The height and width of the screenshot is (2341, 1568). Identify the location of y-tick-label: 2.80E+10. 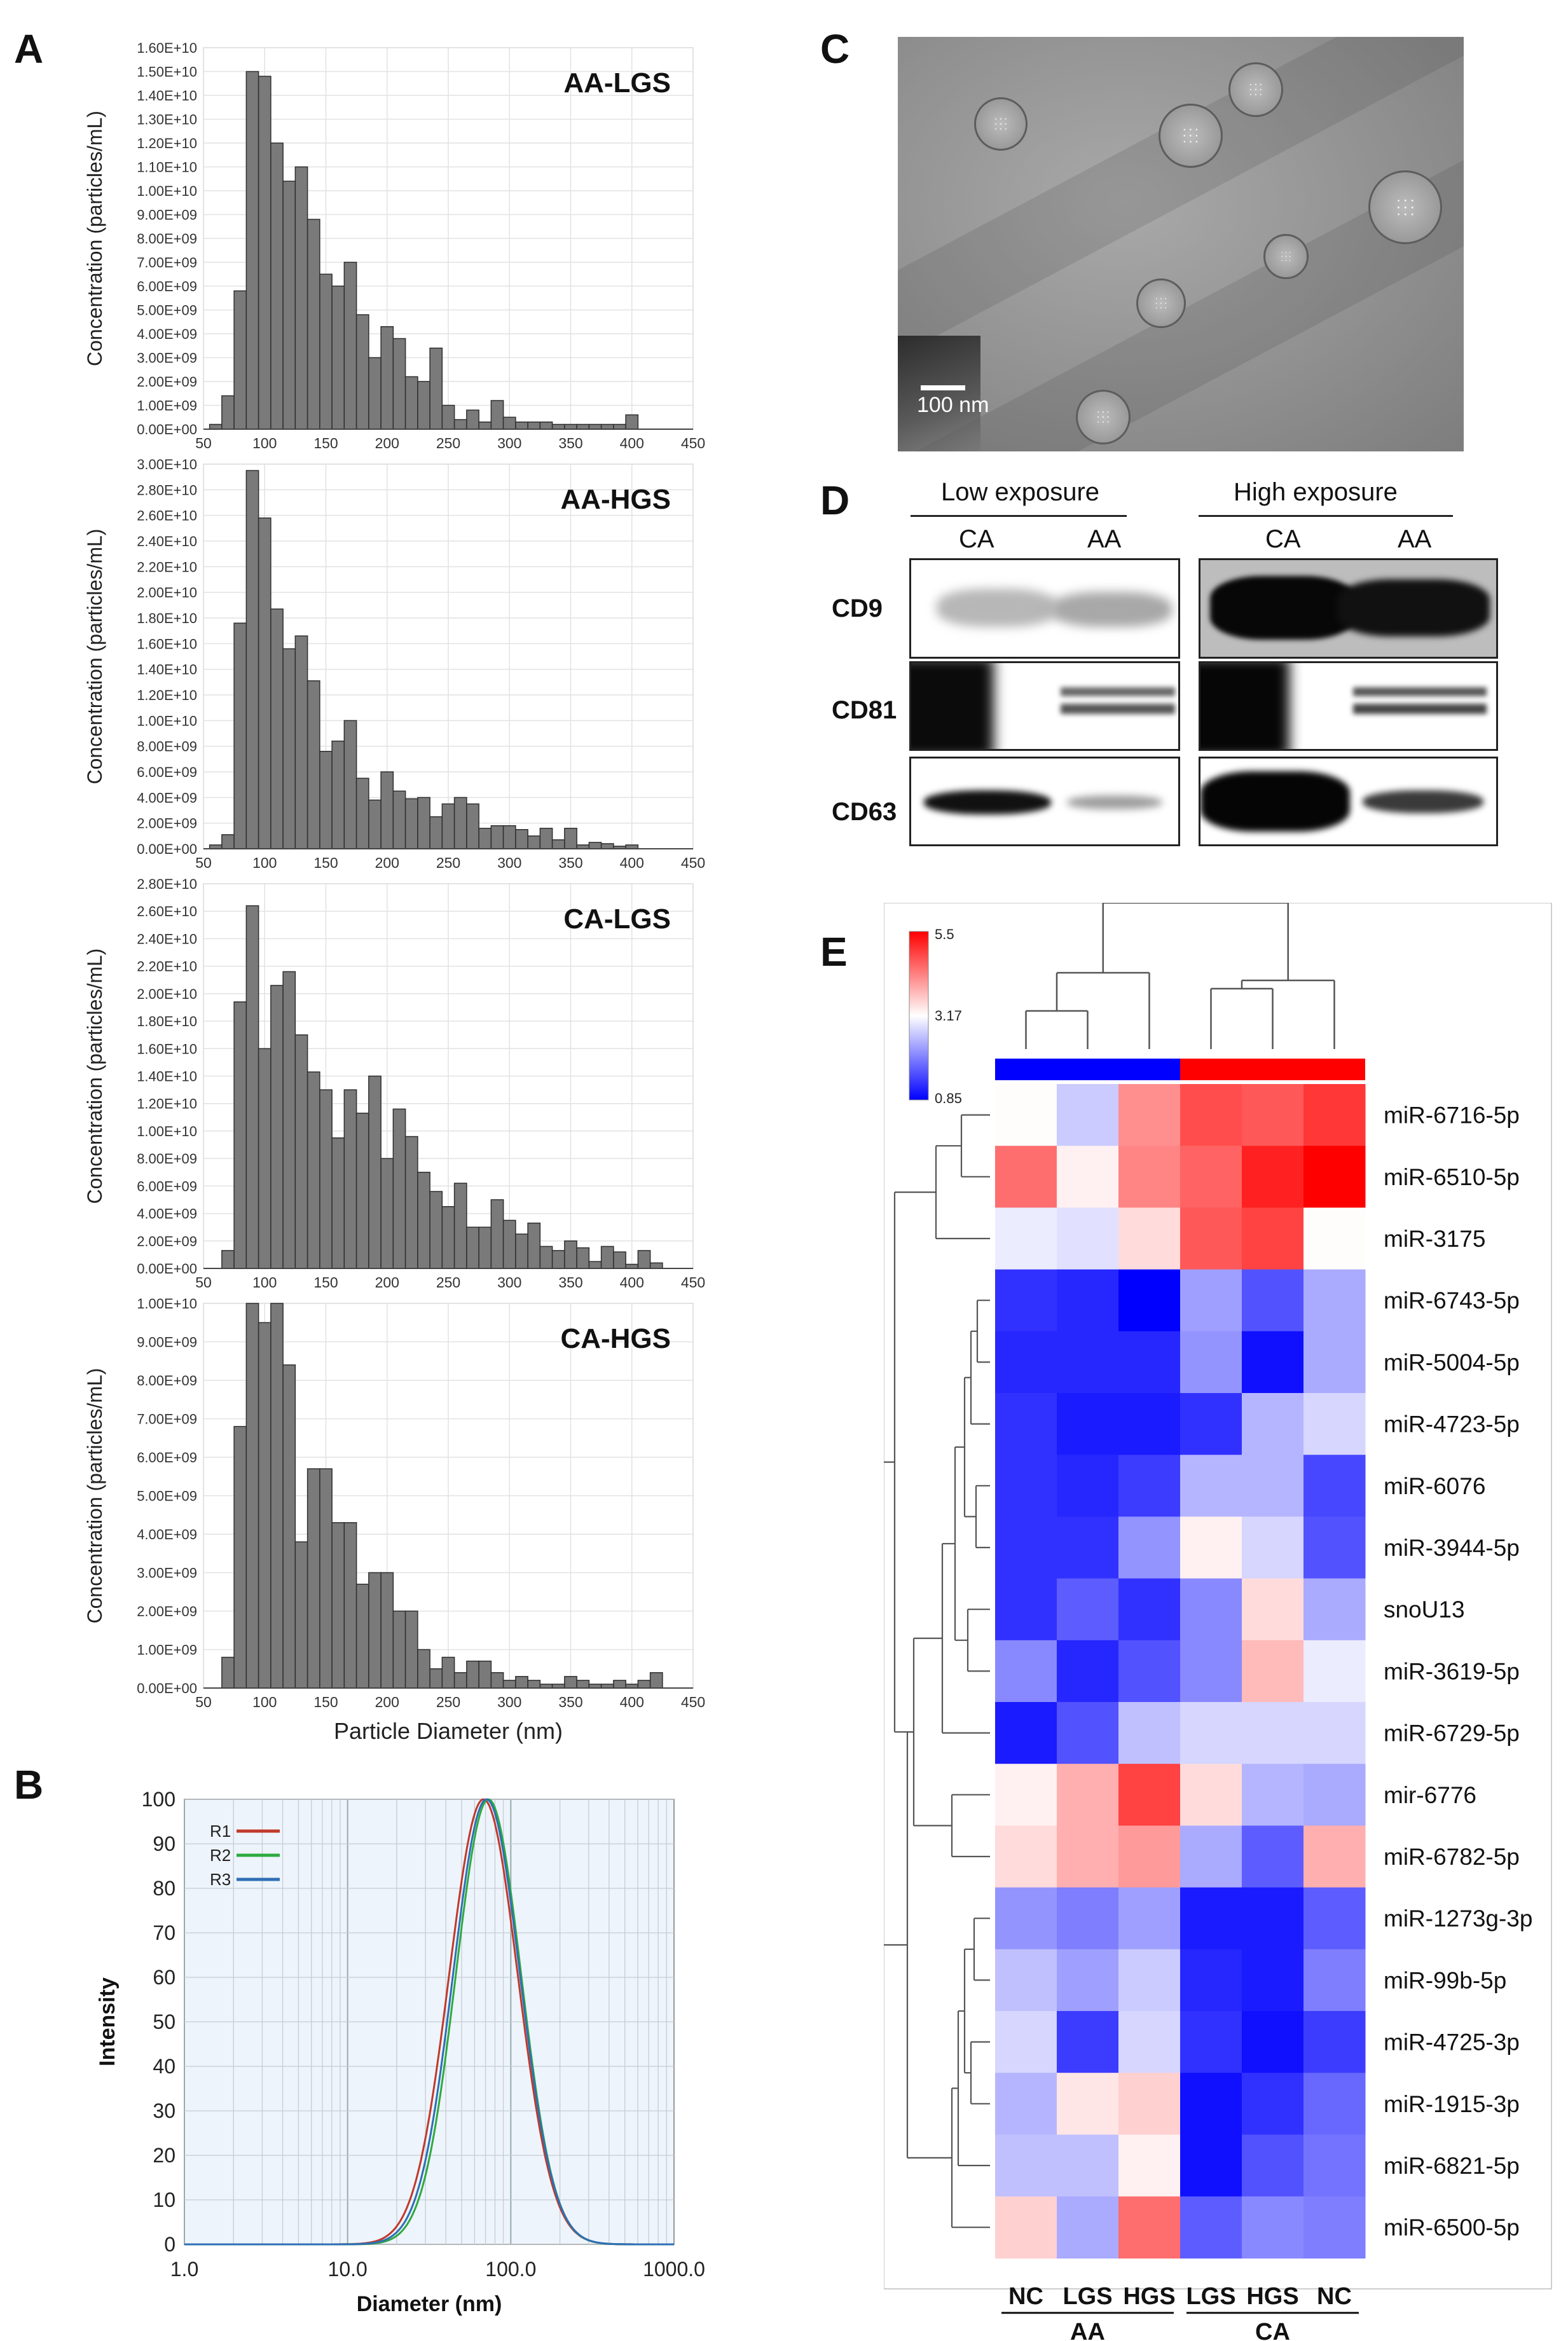
(167, 490).